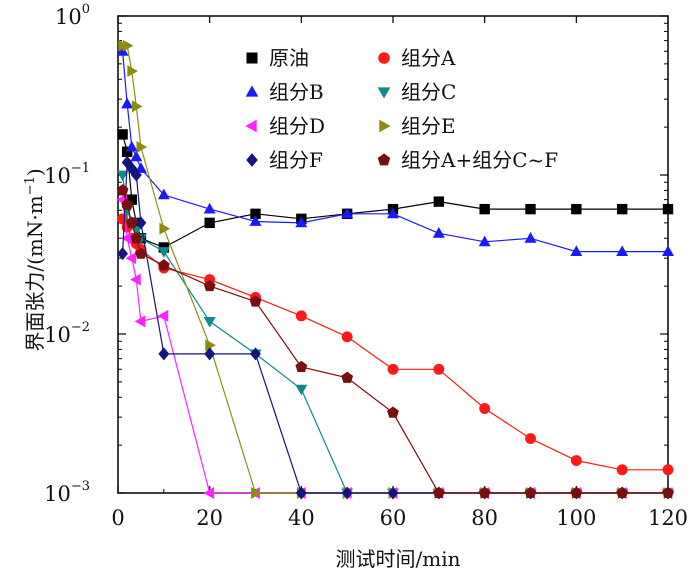  Describe the element at coordinates (428, 126) in the screenshot. I see `legend-label: 组分E` at that location.